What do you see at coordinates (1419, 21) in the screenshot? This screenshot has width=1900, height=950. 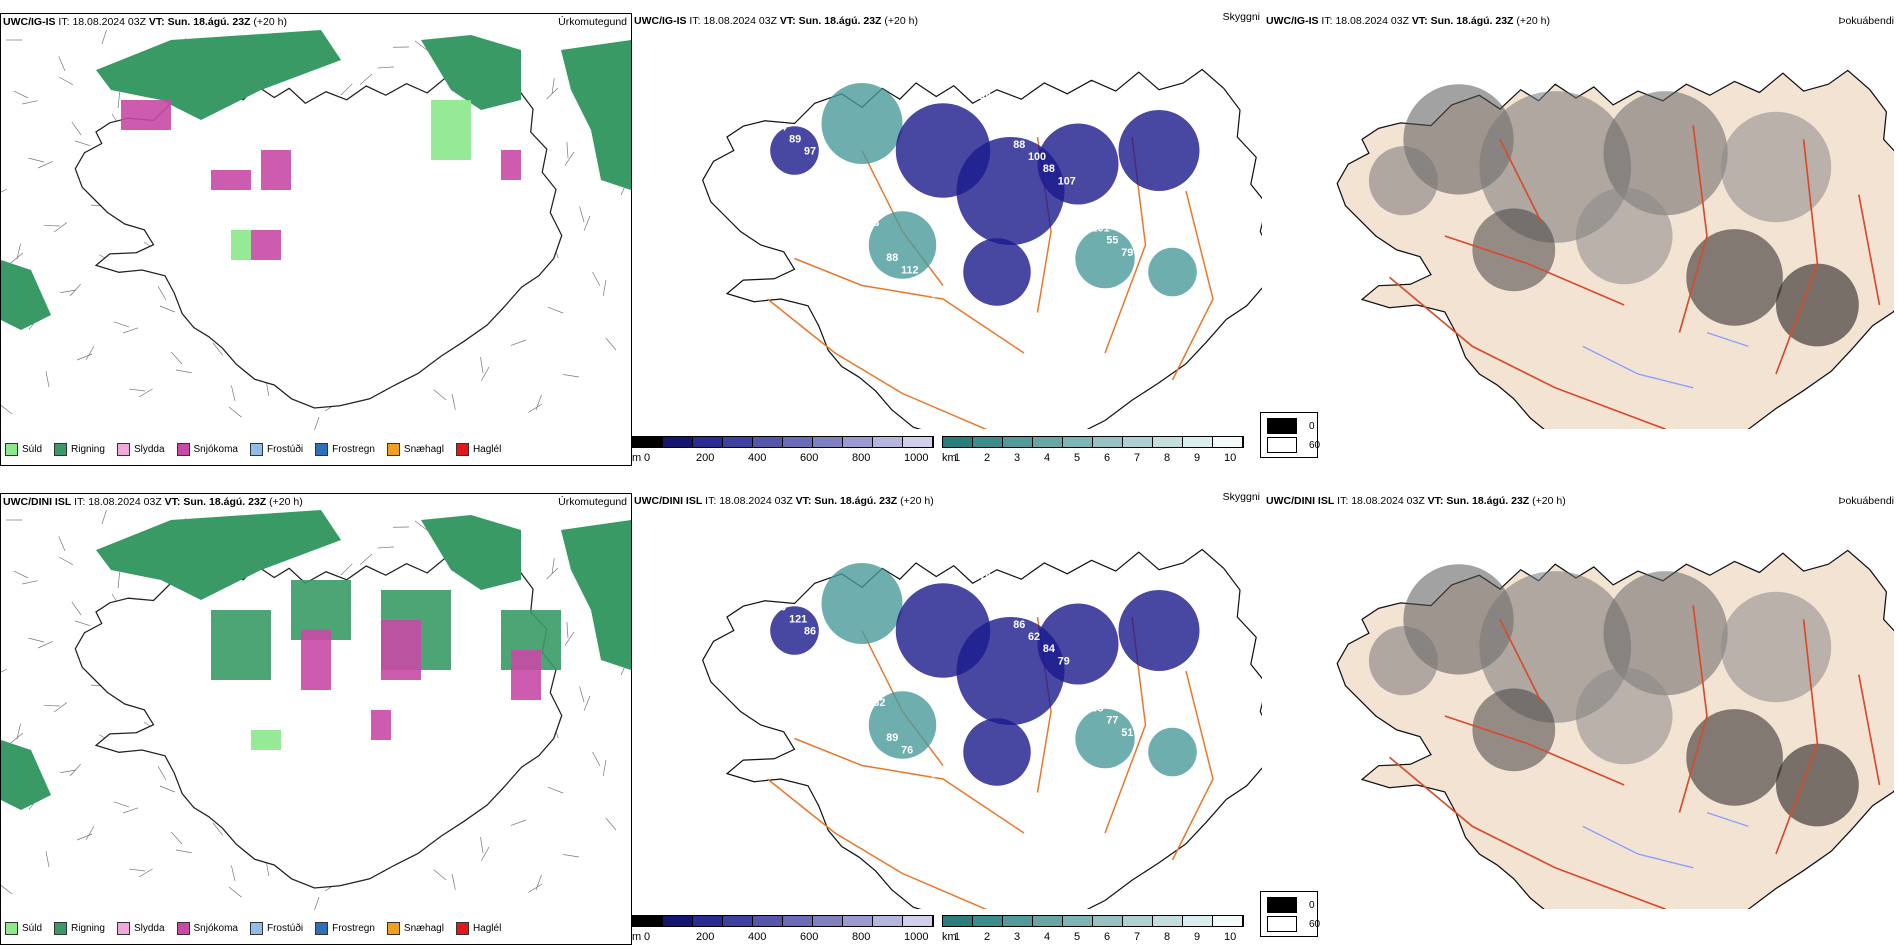 I see `vt-label: VT:` at bounding box center [1419, 21].